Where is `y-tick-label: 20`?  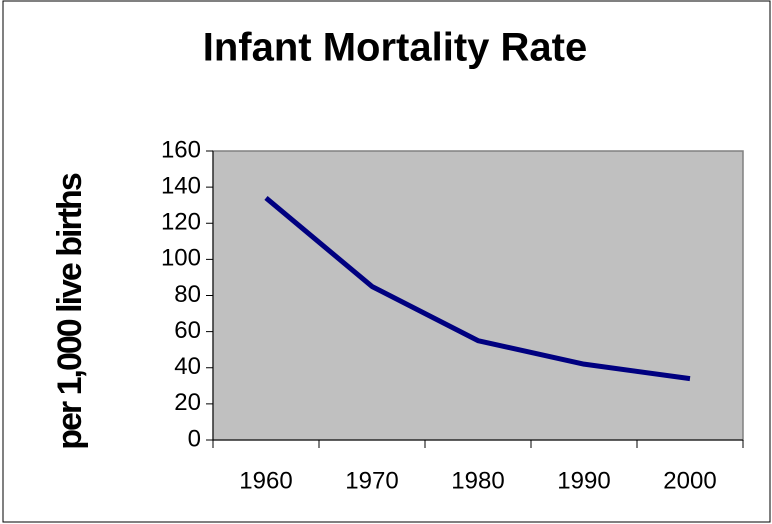 y-tick-label: 20 is located at coordinates (187, 402).